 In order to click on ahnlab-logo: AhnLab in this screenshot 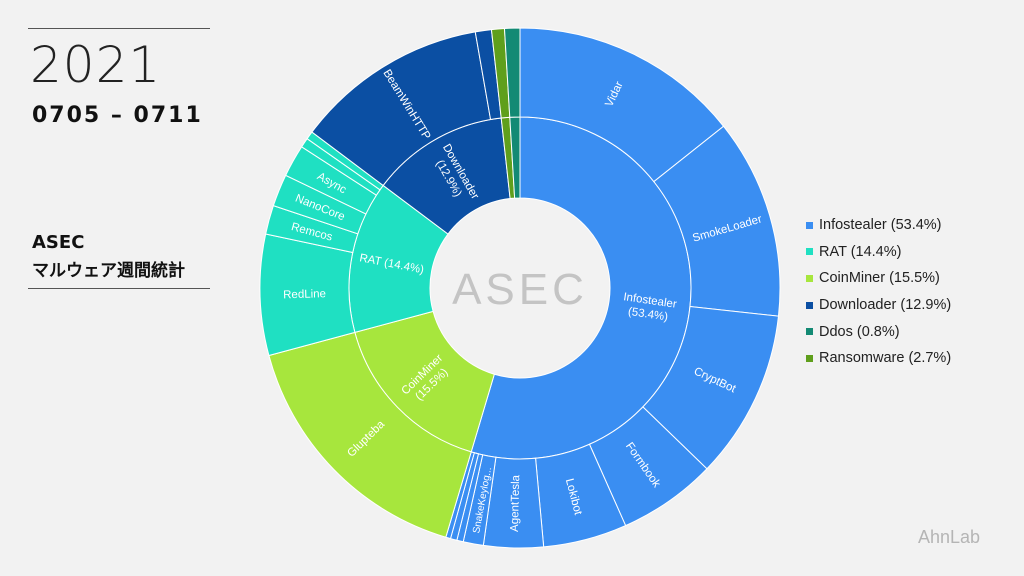, I will do `click(949, 537)`.